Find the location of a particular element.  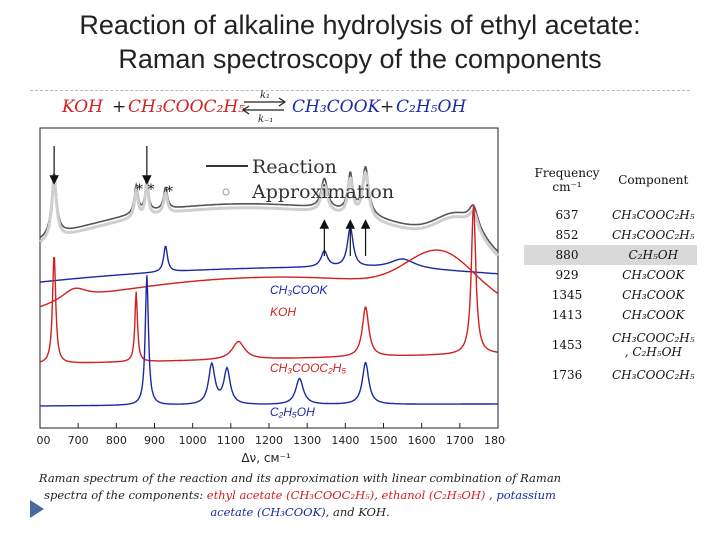

x-tick-label: 1600 is located at coordinates (422, 440).